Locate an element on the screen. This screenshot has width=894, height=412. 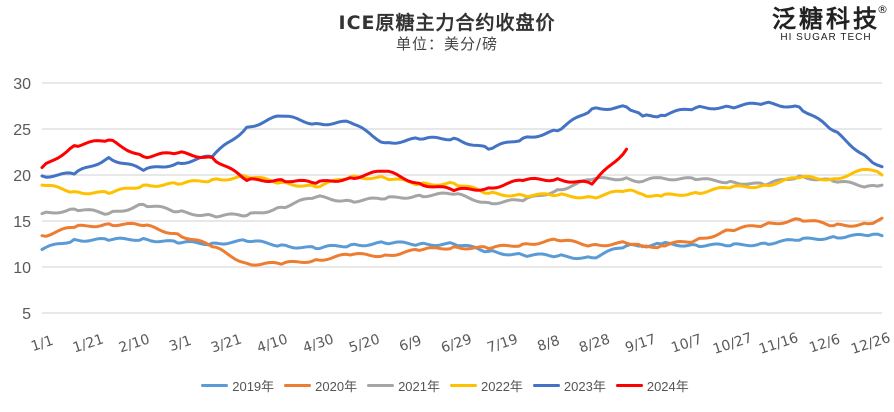
x-tick-label: 10/27 is located at coordinates (732, 344).